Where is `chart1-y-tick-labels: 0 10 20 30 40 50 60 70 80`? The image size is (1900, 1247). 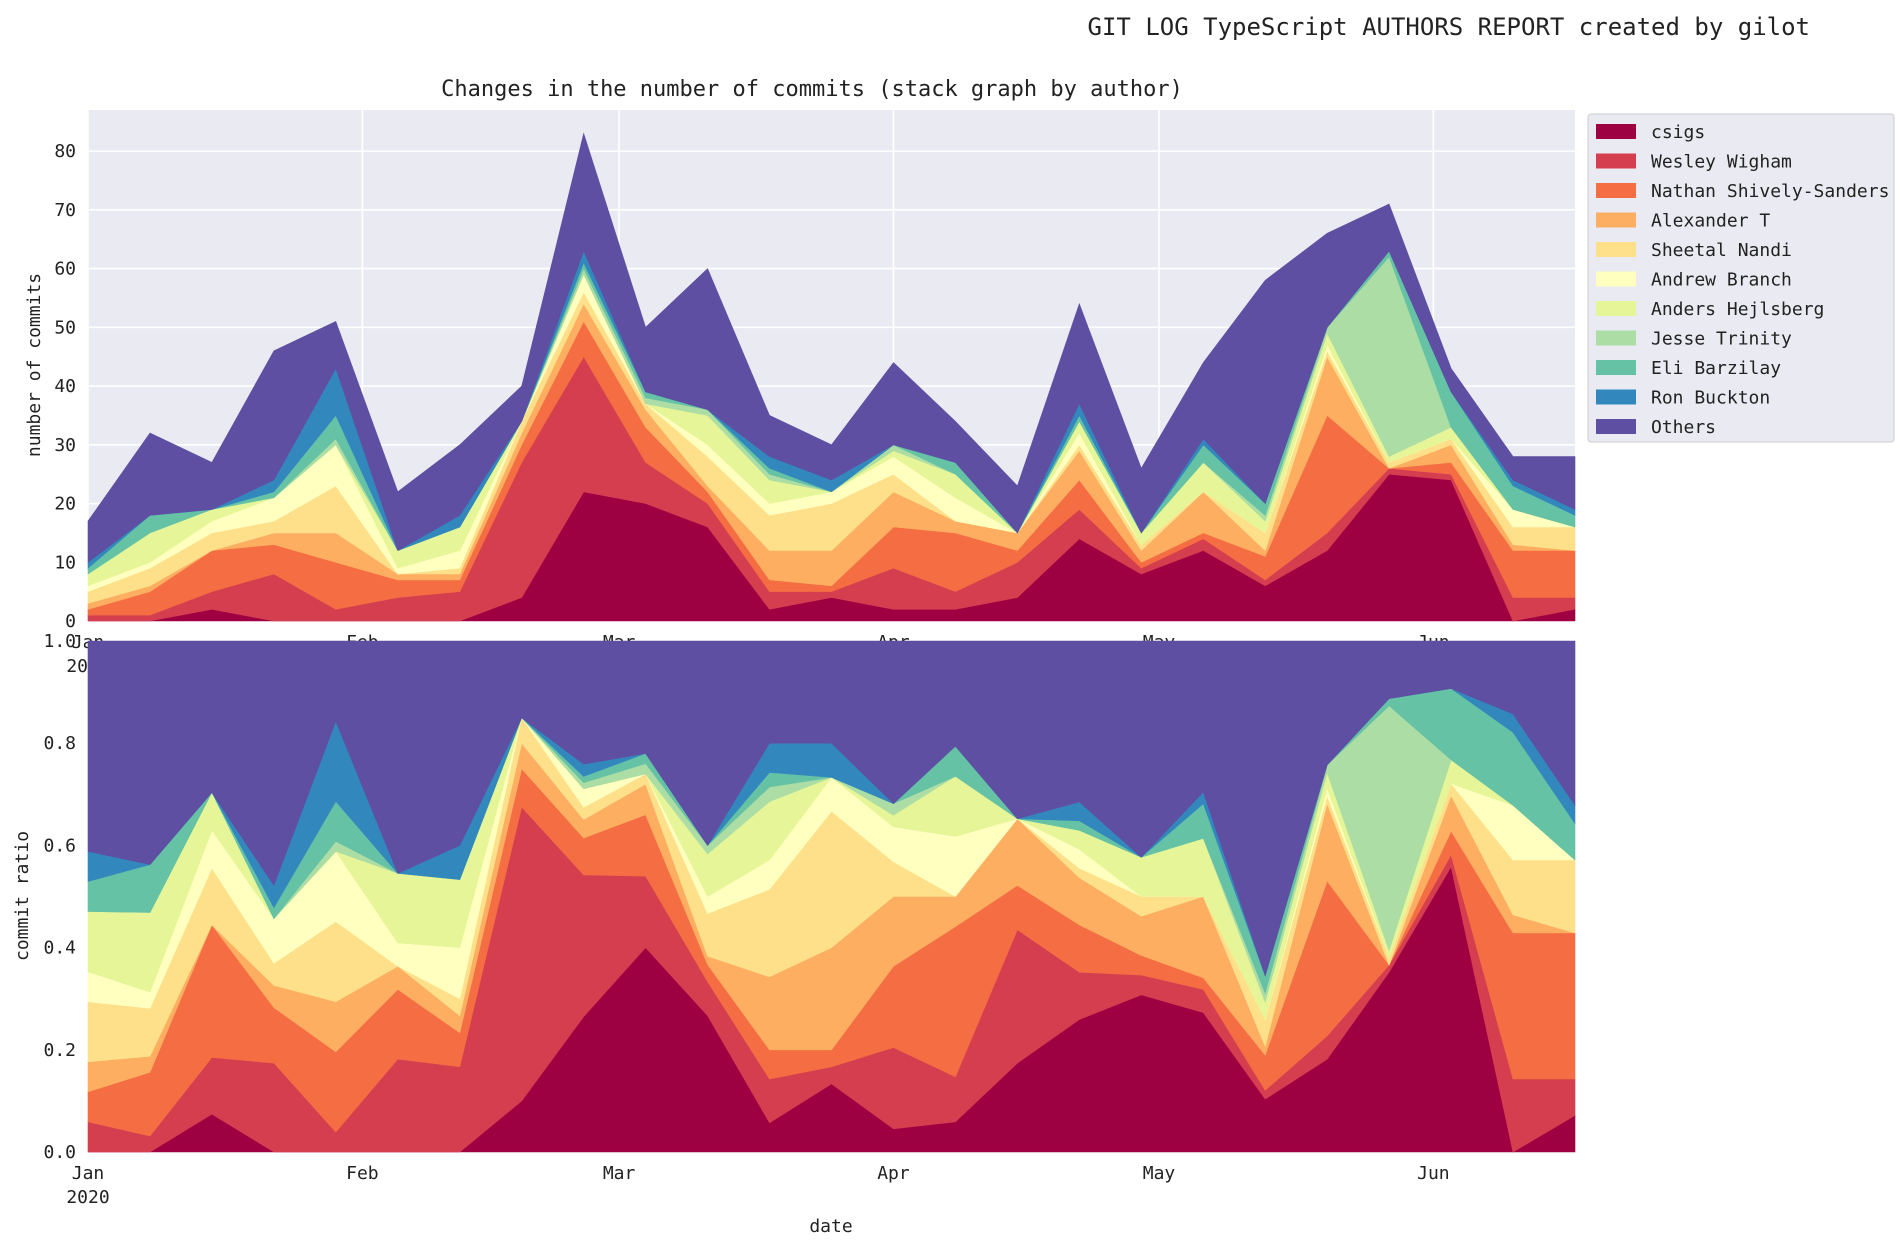
chart1-y-tick-labels: 0 10 20 30 40 50 60 70 80 is located at coordinates (65, 386).